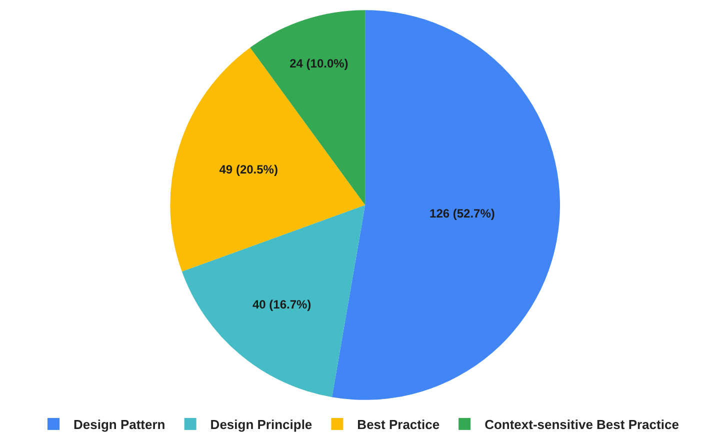 This screenshot has width=718, height=439. I want to click on data-label: 49 (20.5%), so click(248, 169).